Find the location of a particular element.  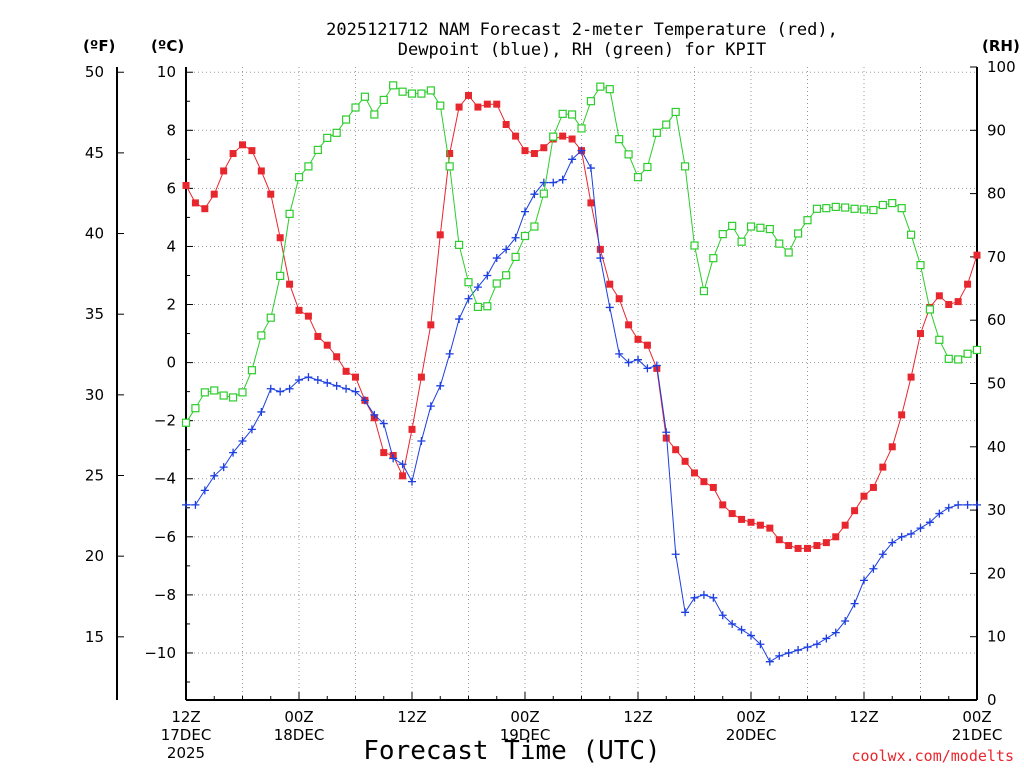

x-axis-label: Forecast Time (UTC) is located at coordinates (511, 751).